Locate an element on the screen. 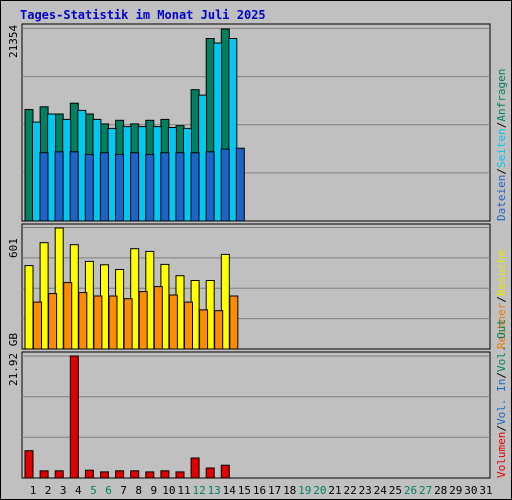 The width and height of the screenshot is (512, 500). x-tick-label: 14 is located at coordinates (230, 490).